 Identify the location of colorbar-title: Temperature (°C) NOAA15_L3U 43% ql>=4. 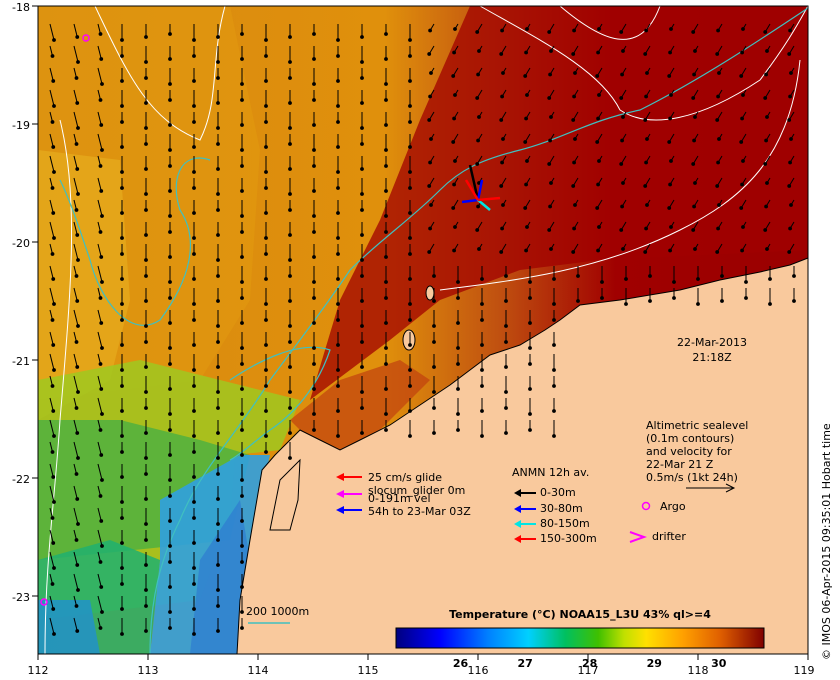
(580, 614).